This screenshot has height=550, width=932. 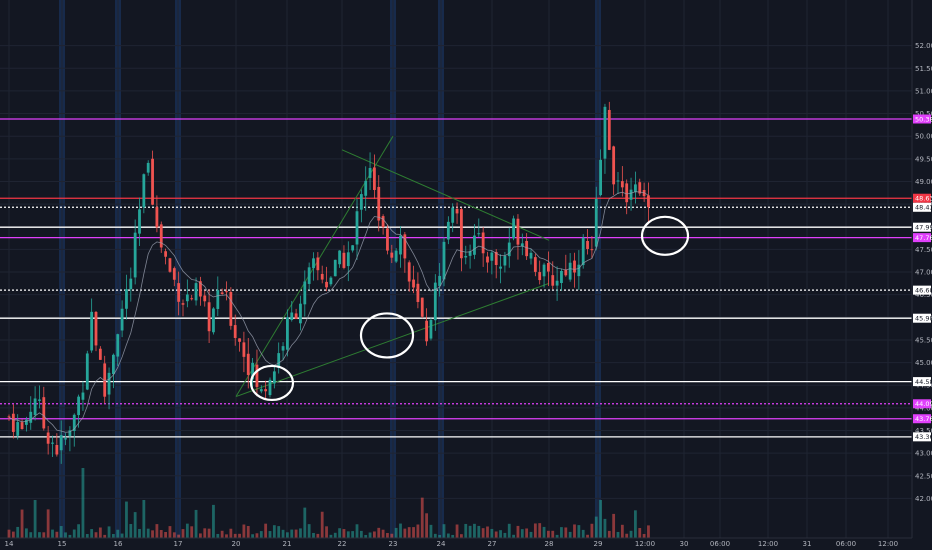 I want to click on time-tick-label: 24, so click(x=441, y=544).